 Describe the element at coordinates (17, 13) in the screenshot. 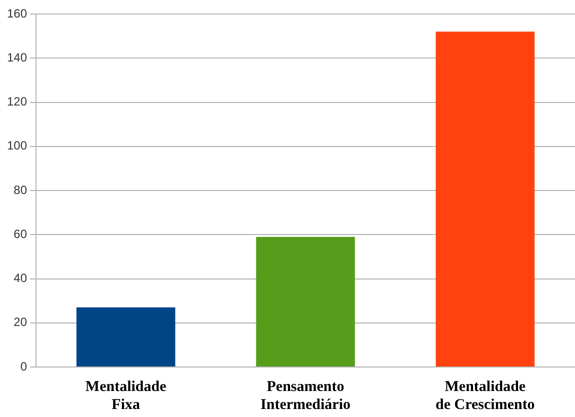

I see `y-tick-label: 160` at that location.